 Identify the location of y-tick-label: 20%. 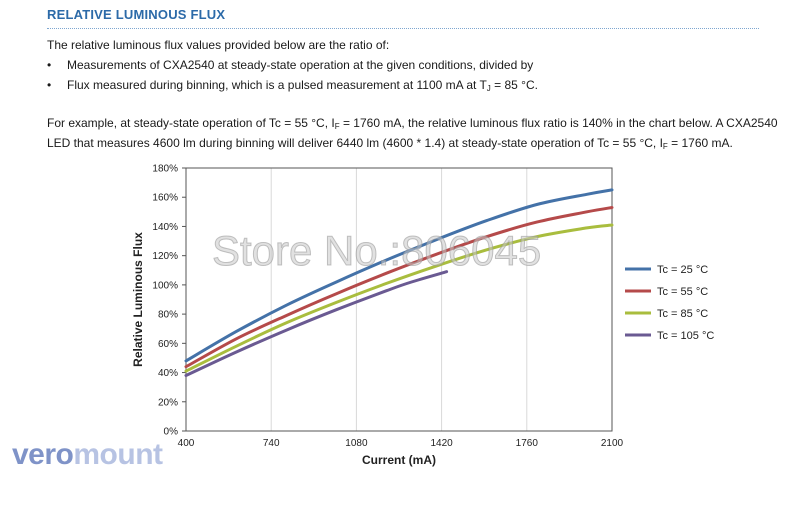
(168, 402).